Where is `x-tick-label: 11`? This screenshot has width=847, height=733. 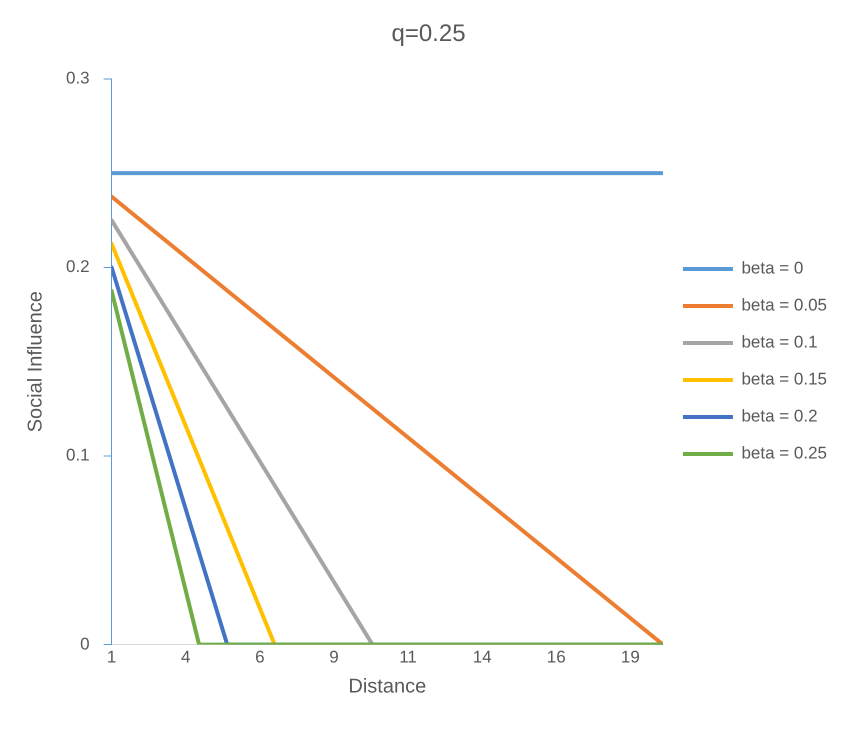 x-tick-label: 11 is located at coordinates (408, 656).